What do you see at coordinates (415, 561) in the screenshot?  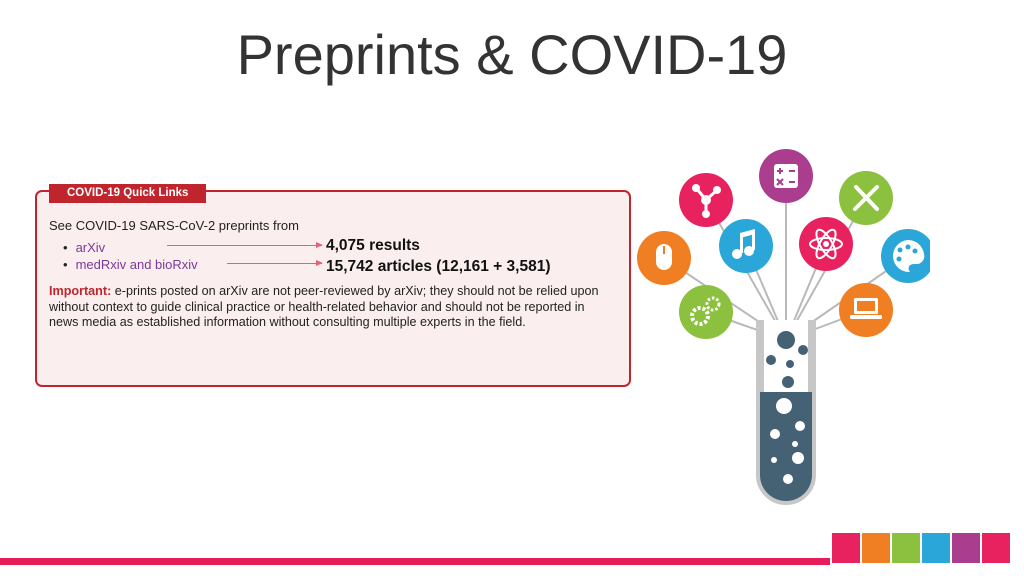 I see `bottom-accent-bar` at bounding box center [415, 561].